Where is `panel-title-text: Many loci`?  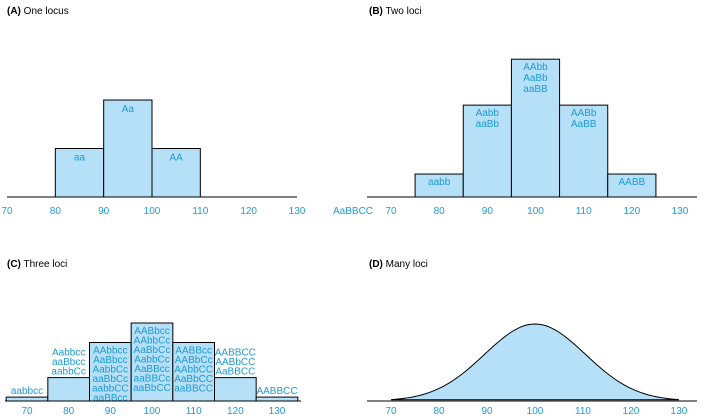
panel-title-text: Many loci is located at coordinates (405, 264).